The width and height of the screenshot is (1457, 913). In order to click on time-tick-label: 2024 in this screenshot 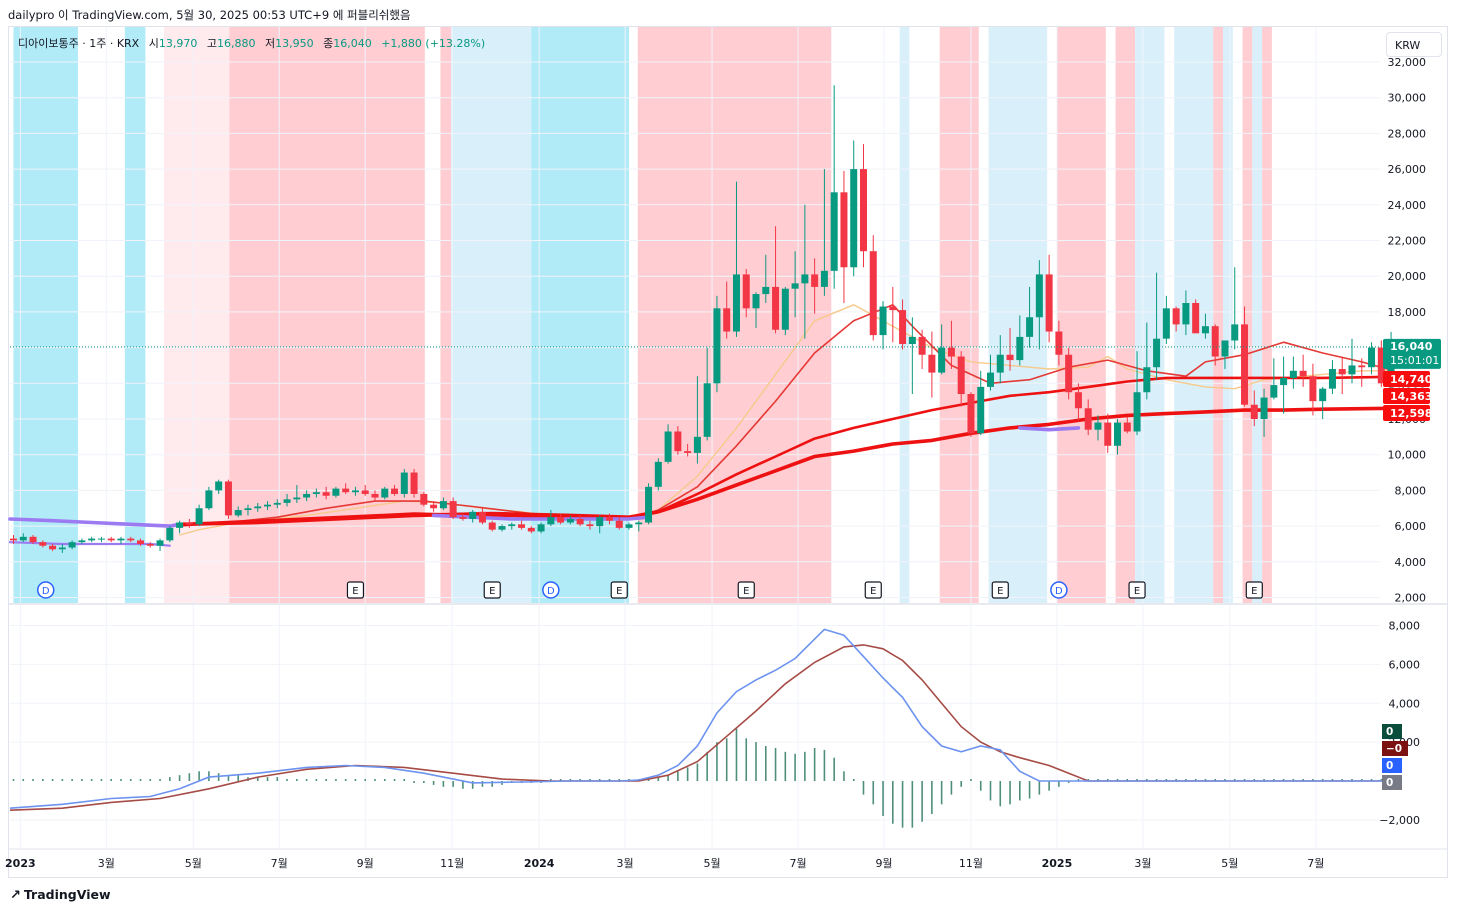, I will do `click(539, 863)`.